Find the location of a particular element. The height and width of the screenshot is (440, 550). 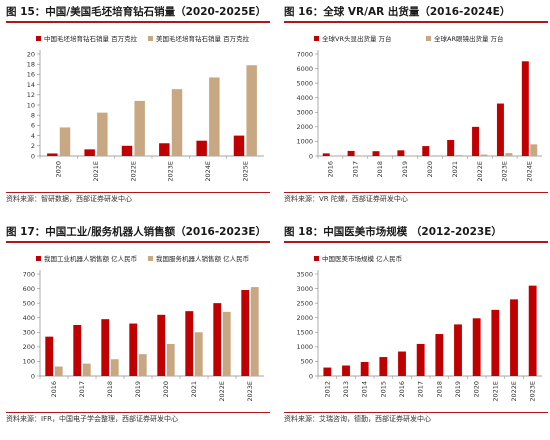

y-tick-label: 18 is located at coordinates (31, 65).